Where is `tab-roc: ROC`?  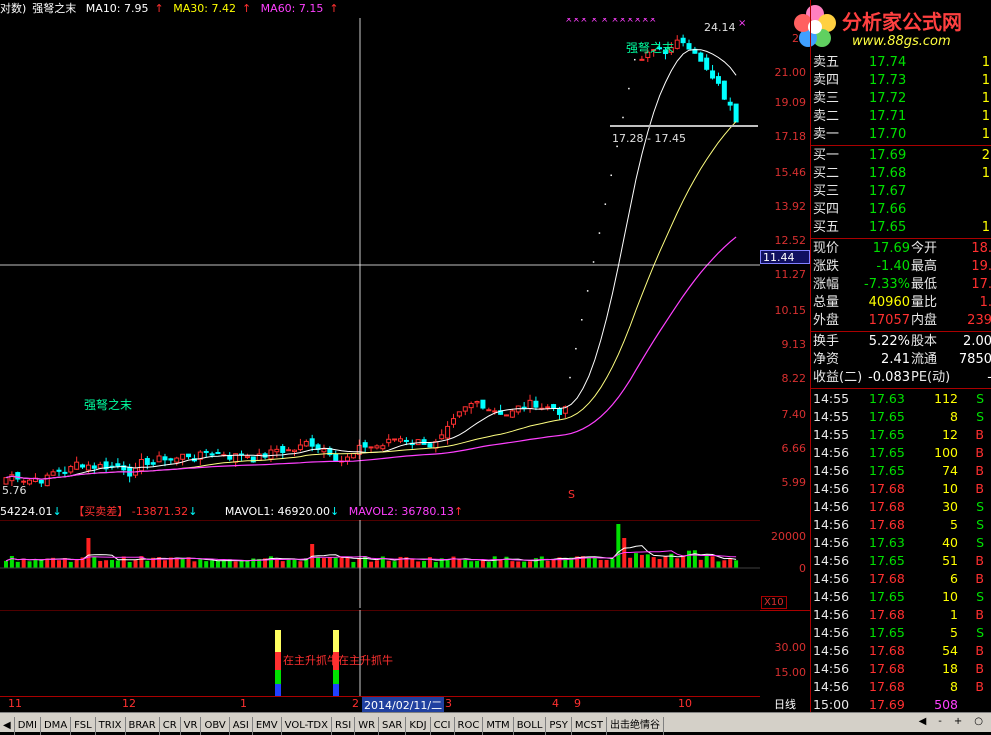 tab-roc: ROC is located at coordinates (469, 726).